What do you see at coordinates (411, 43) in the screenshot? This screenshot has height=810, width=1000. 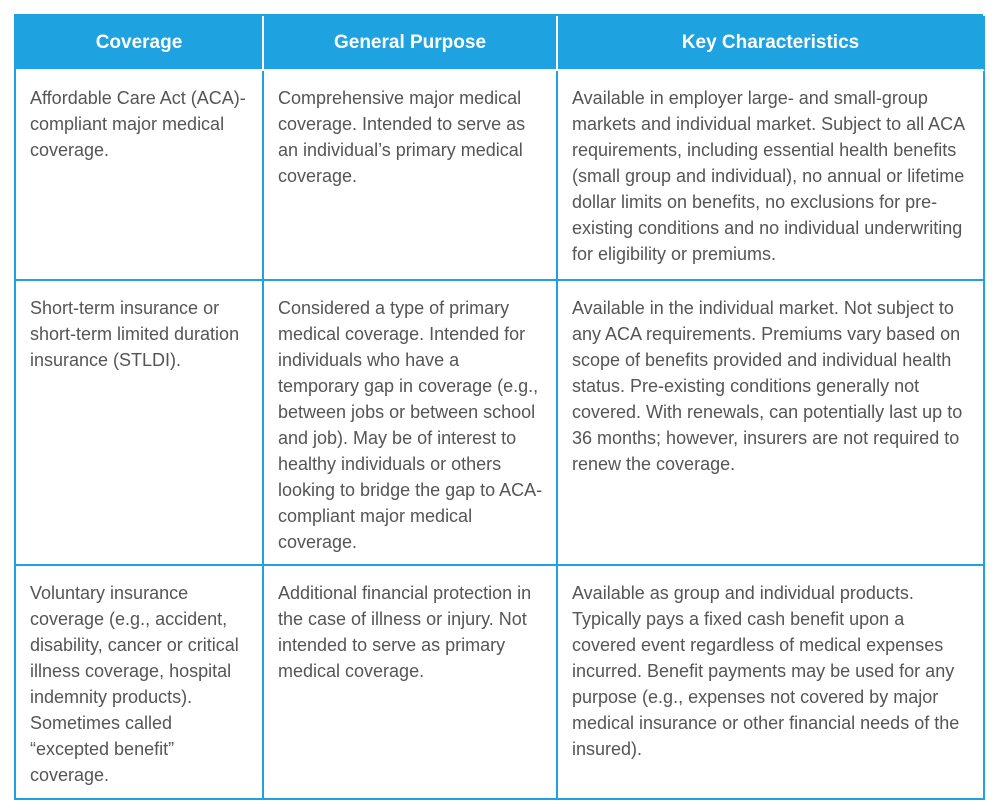 I see `header-general-purpose: General Purpose` at bounding box center [411, 43].